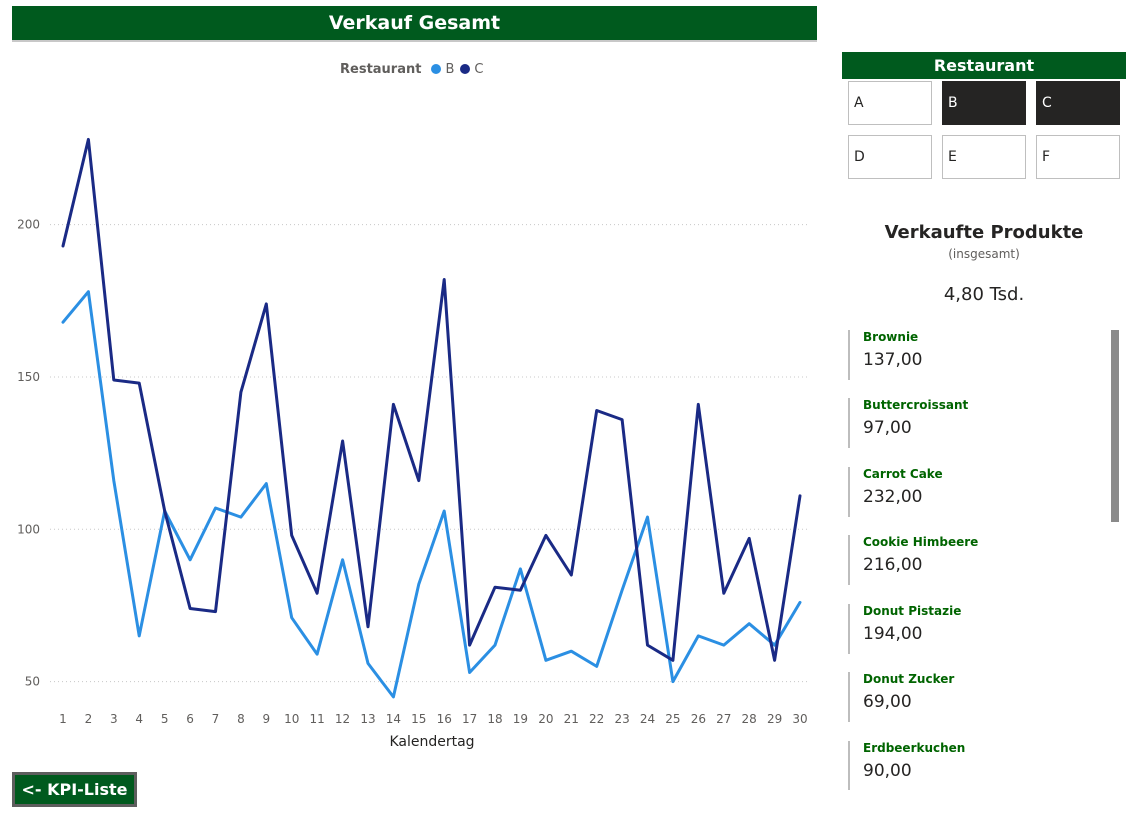 Image resolution: width=1140 pixels, height=825 pixels. What do you see at coordinates (32, 682) in the screenshot?
I see `y-tick-label: 50` at bounding box center [32, 682].